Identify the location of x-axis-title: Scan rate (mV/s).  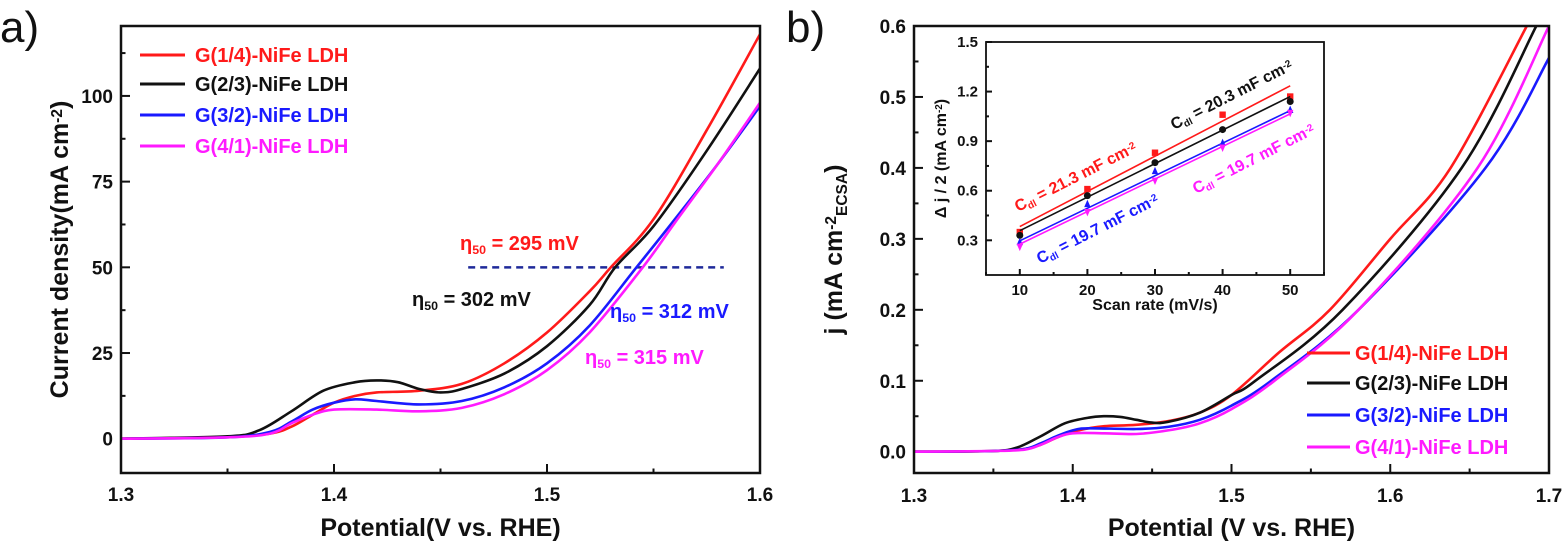
(1154, 305).